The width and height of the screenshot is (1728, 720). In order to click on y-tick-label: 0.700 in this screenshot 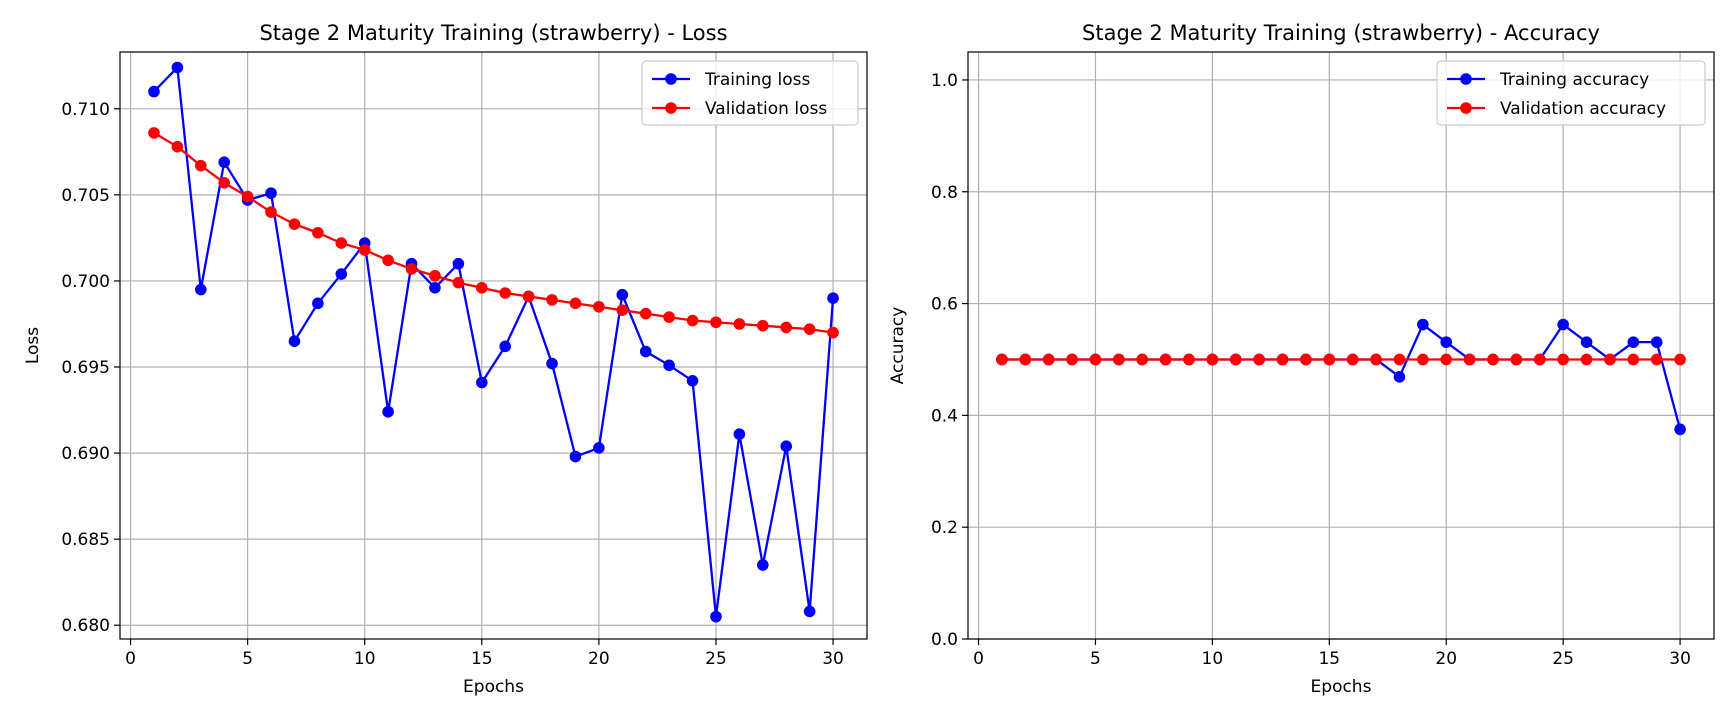, I will do `click(85, 282)`.